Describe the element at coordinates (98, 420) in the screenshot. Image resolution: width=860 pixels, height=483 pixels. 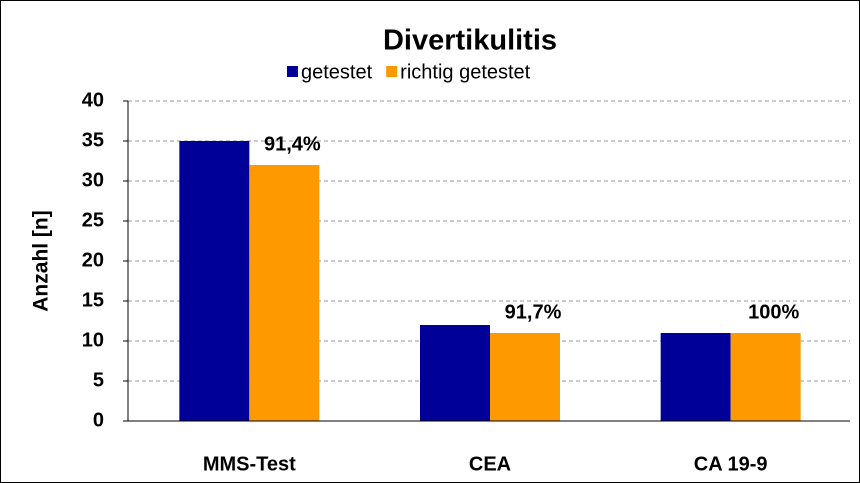
I see `y-tick-label: 0` at that location.